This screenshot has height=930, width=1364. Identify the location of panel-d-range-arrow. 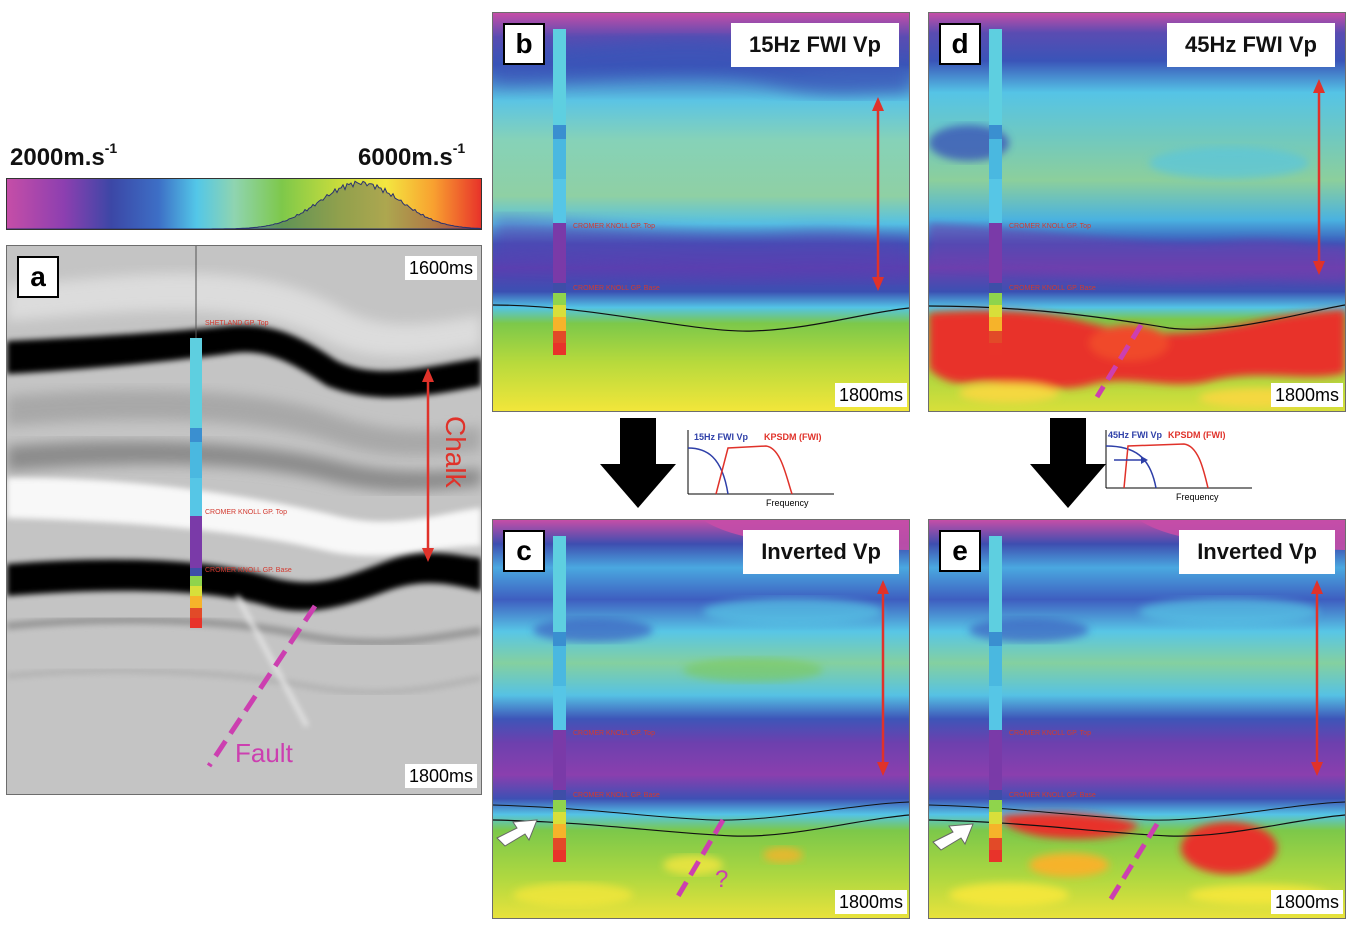
(1319, 177).